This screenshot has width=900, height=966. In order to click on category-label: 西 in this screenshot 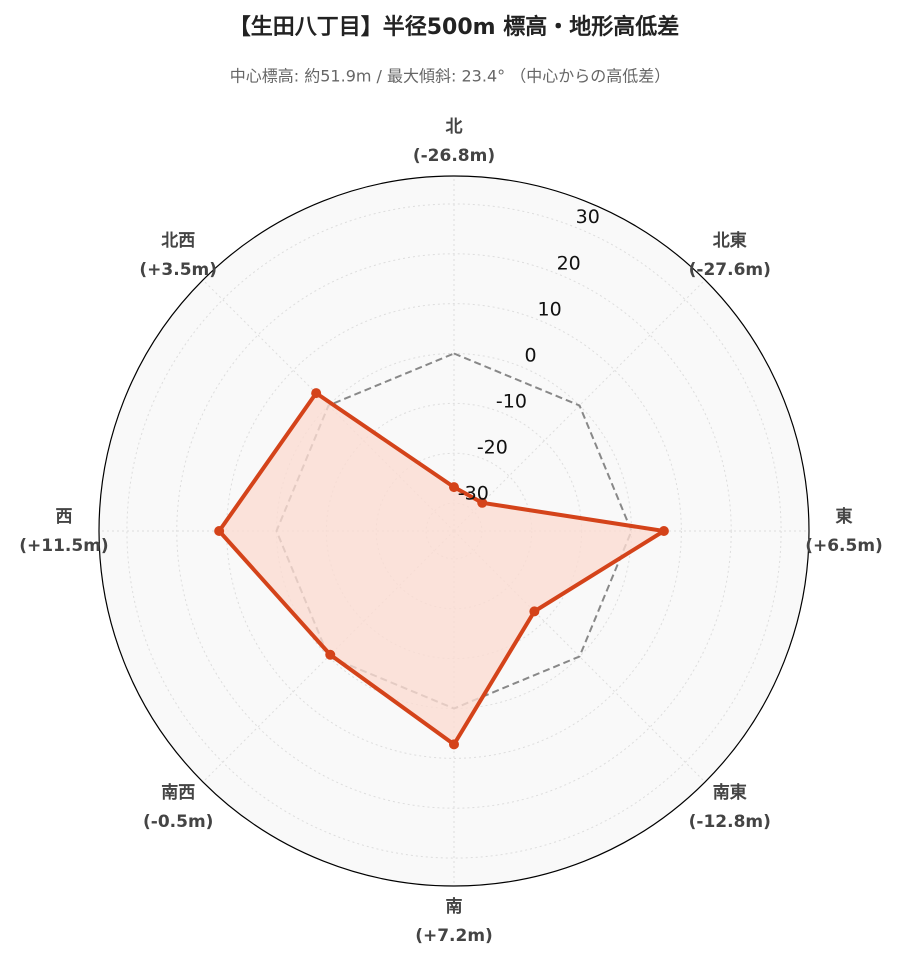, I will do `click(64, 517)`.